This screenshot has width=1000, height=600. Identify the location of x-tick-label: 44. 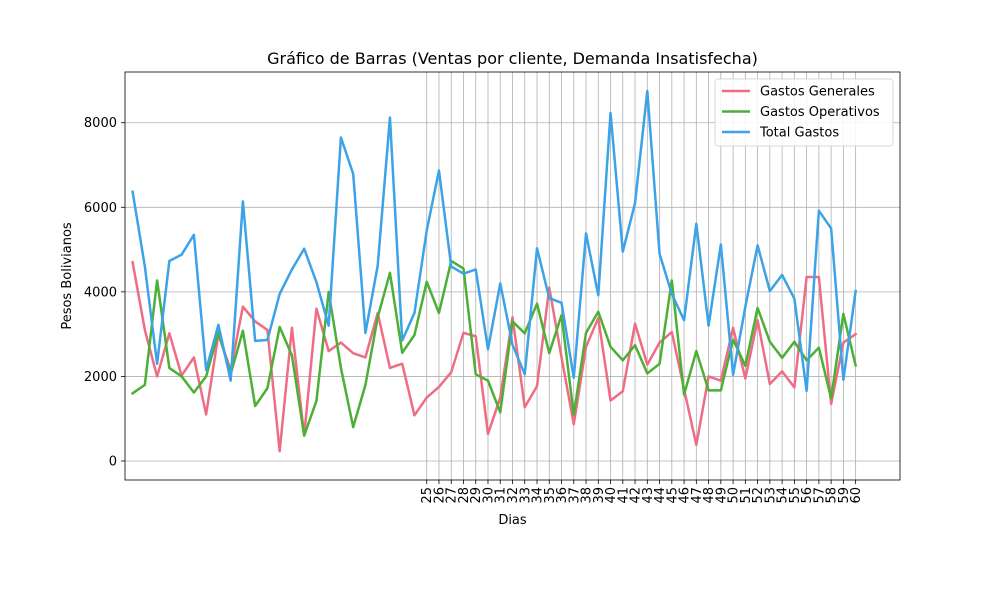
(660, 495).